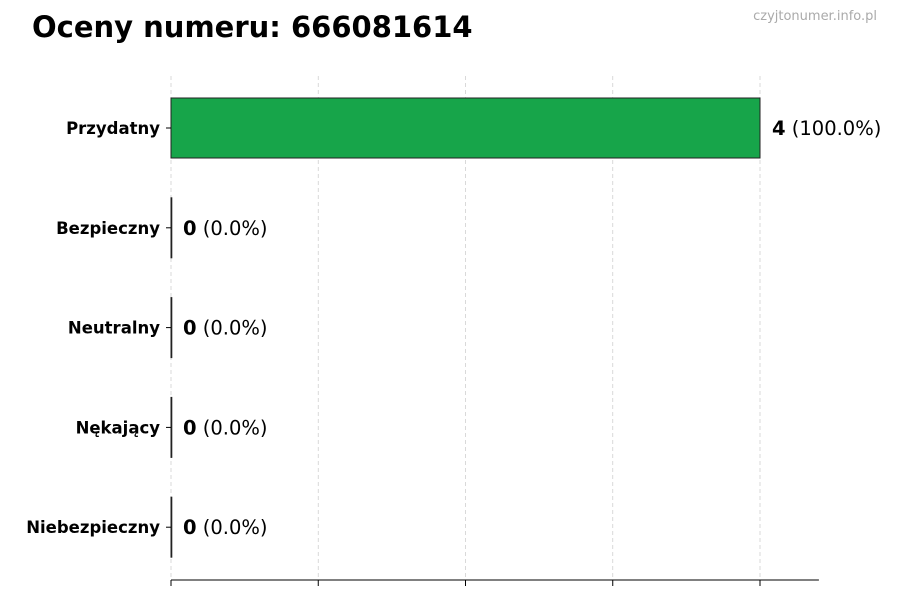  What do you see at coordinates (113, 128) in the screenshot?
I see `category-label: Przydatny` at bounding box center [113, 128].